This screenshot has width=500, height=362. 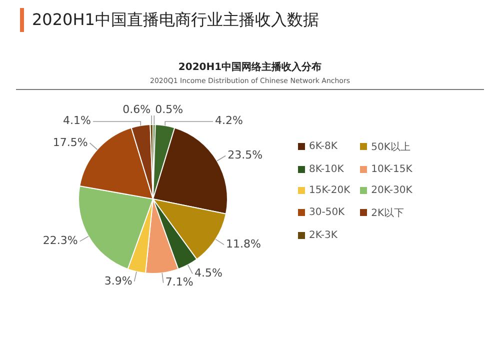 I want to click on legend-label: 20K-30K, so click(x=391, y=190).